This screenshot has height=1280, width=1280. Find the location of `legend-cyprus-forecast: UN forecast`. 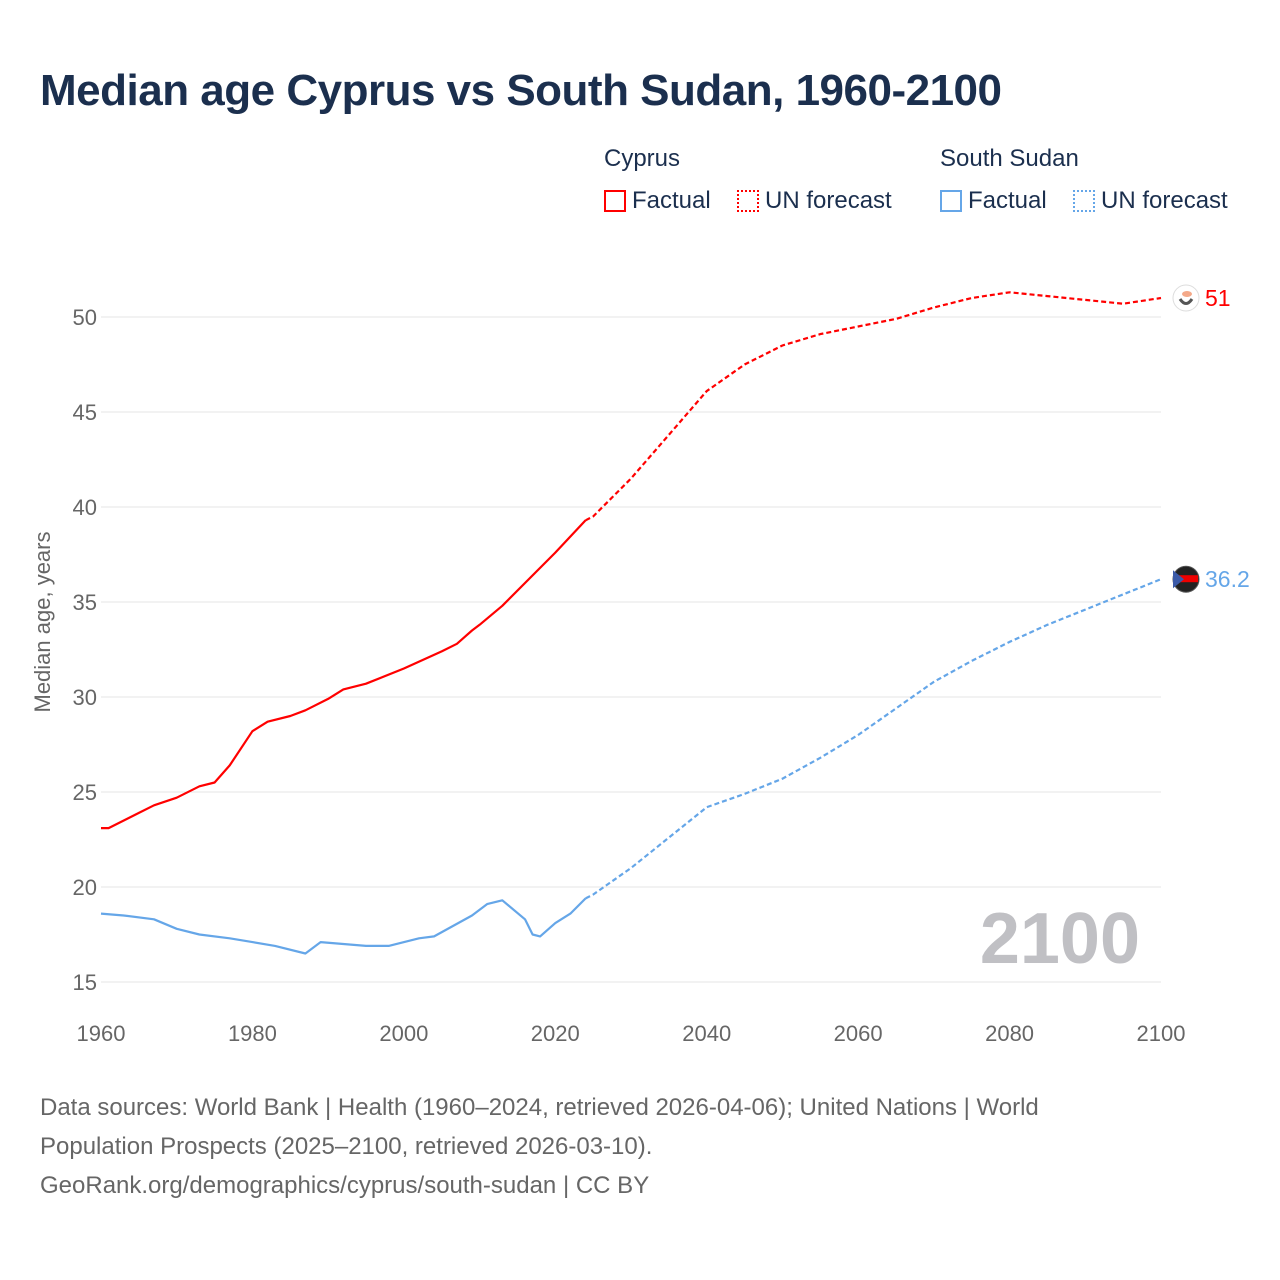

legend-cyprus-forecast: UN forecast is located at coordinates (814, 201).